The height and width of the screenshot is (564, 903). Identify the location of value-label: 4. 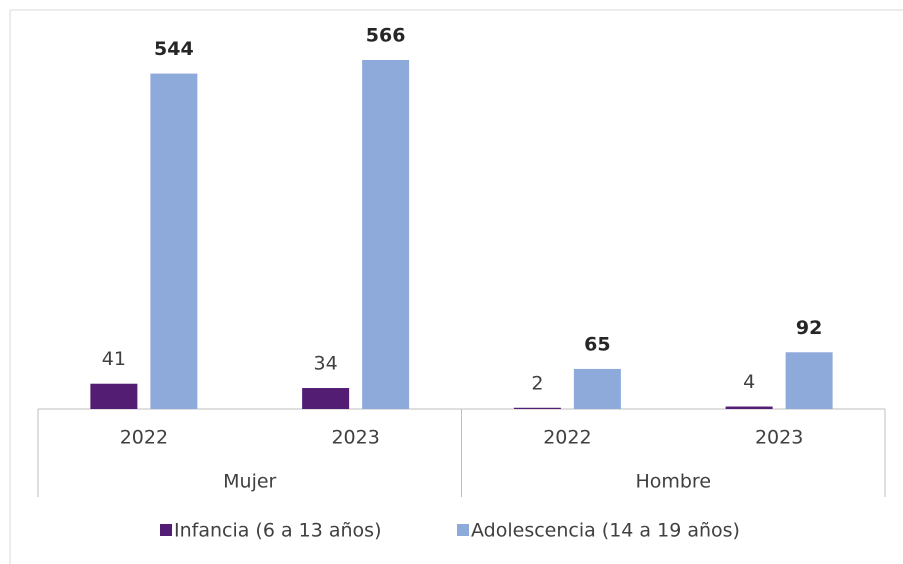
(749, 382).